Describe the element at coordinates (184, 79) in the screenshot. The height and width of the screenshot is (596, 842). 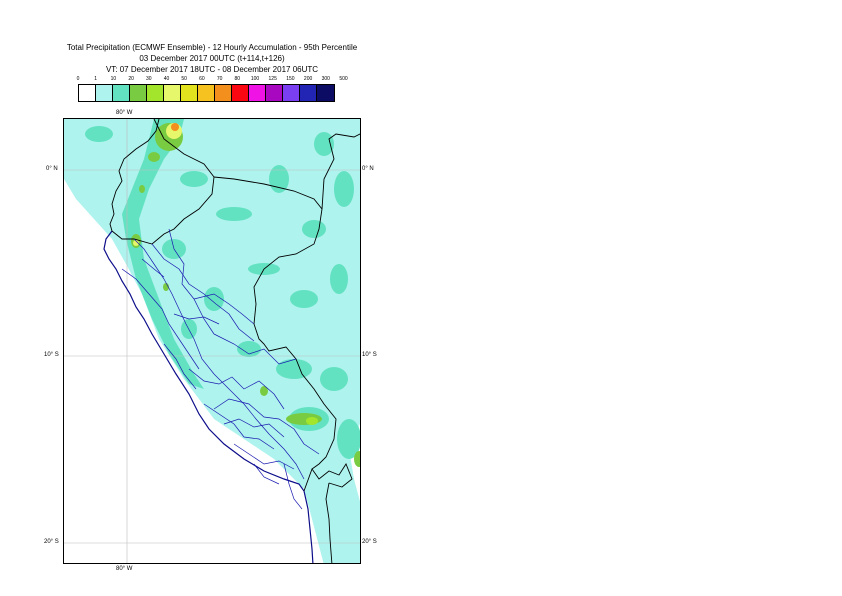
I see `legend-tick-label: 50` at that location.